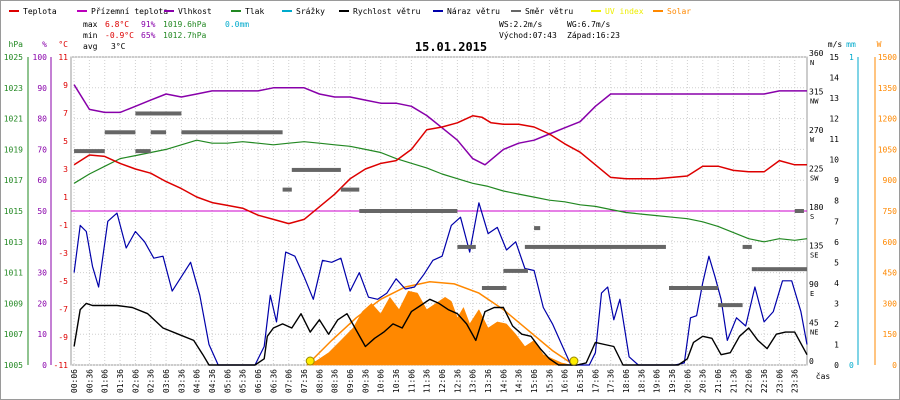 Image resolution: width=900 pixels, height=400 pixels. Describe the element at coordinates (812, 294) in the screenshot. I see `dir-axis-compass: E` at that location.